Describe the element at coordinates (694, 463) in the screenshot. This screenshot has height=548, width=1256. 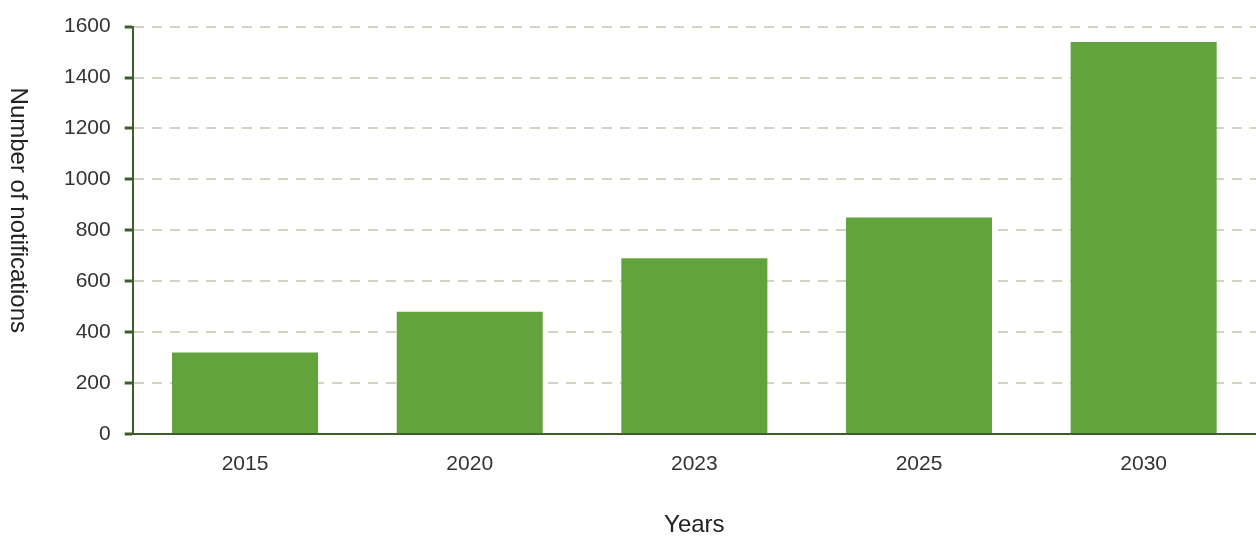
I see `x-tick-label: 2023` at that location.